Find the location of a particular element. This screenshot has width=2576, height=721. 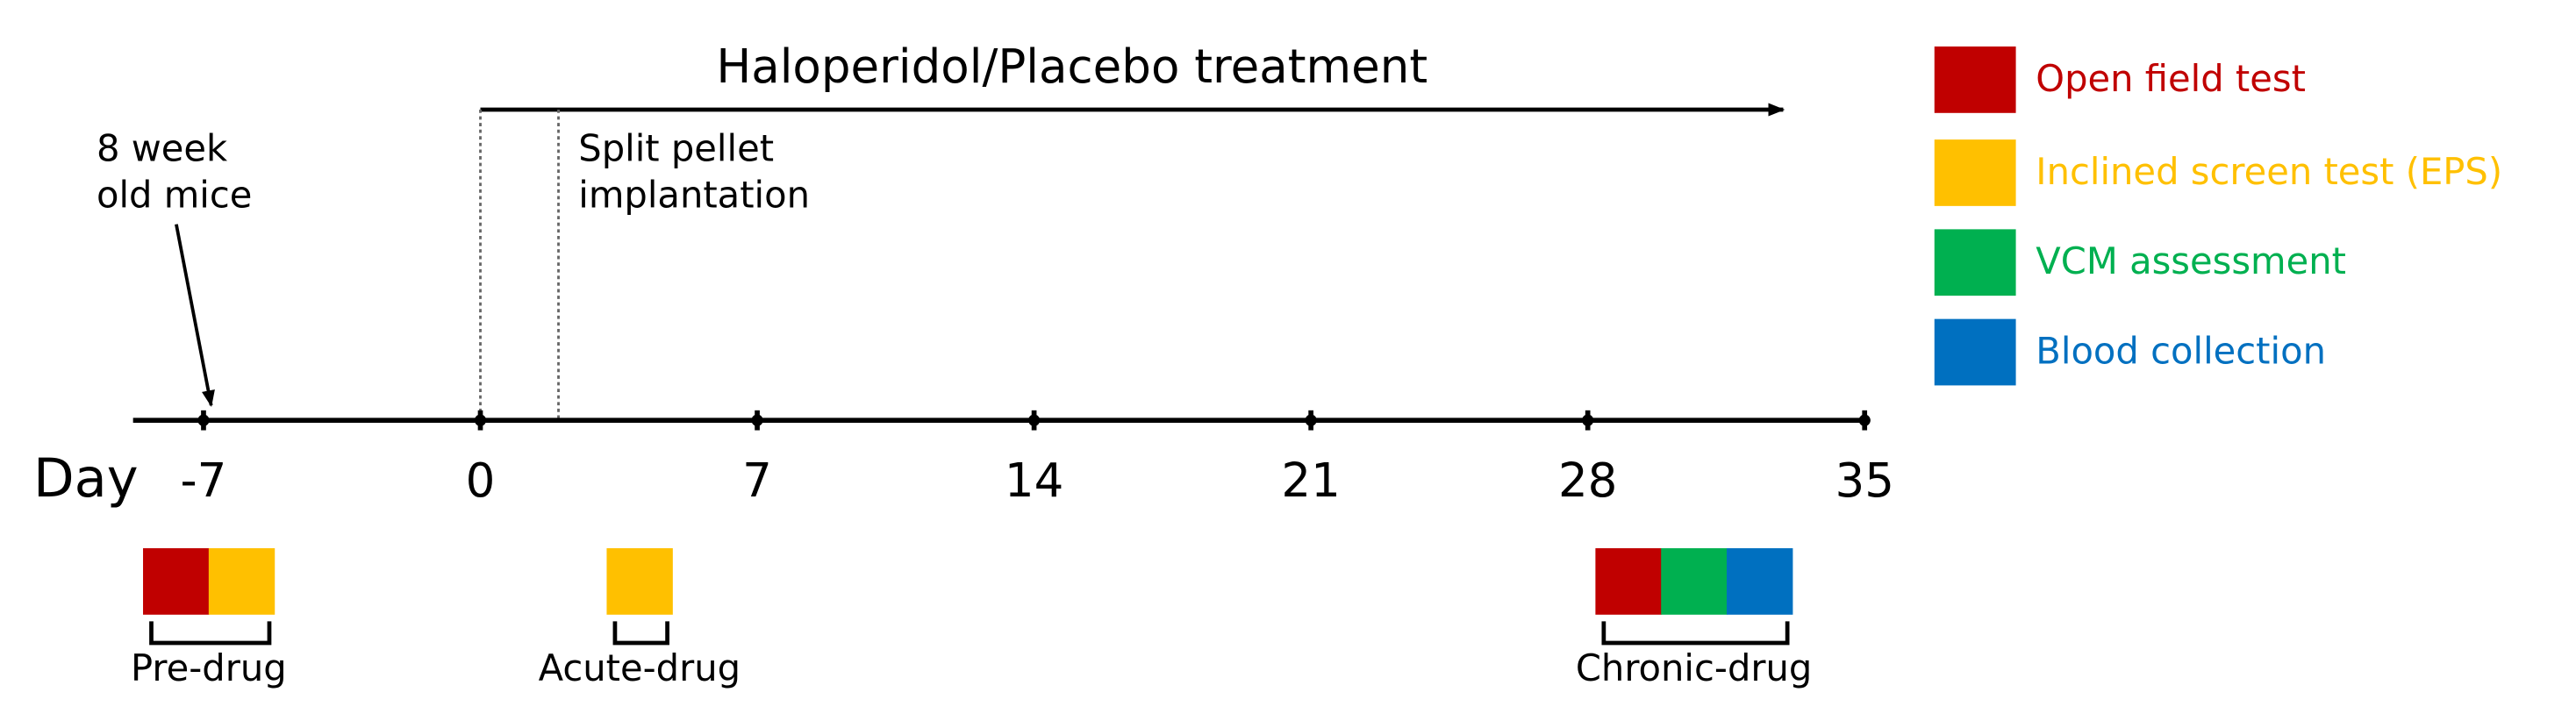

tick-label: 14 is located at coordinates (1034, 480).